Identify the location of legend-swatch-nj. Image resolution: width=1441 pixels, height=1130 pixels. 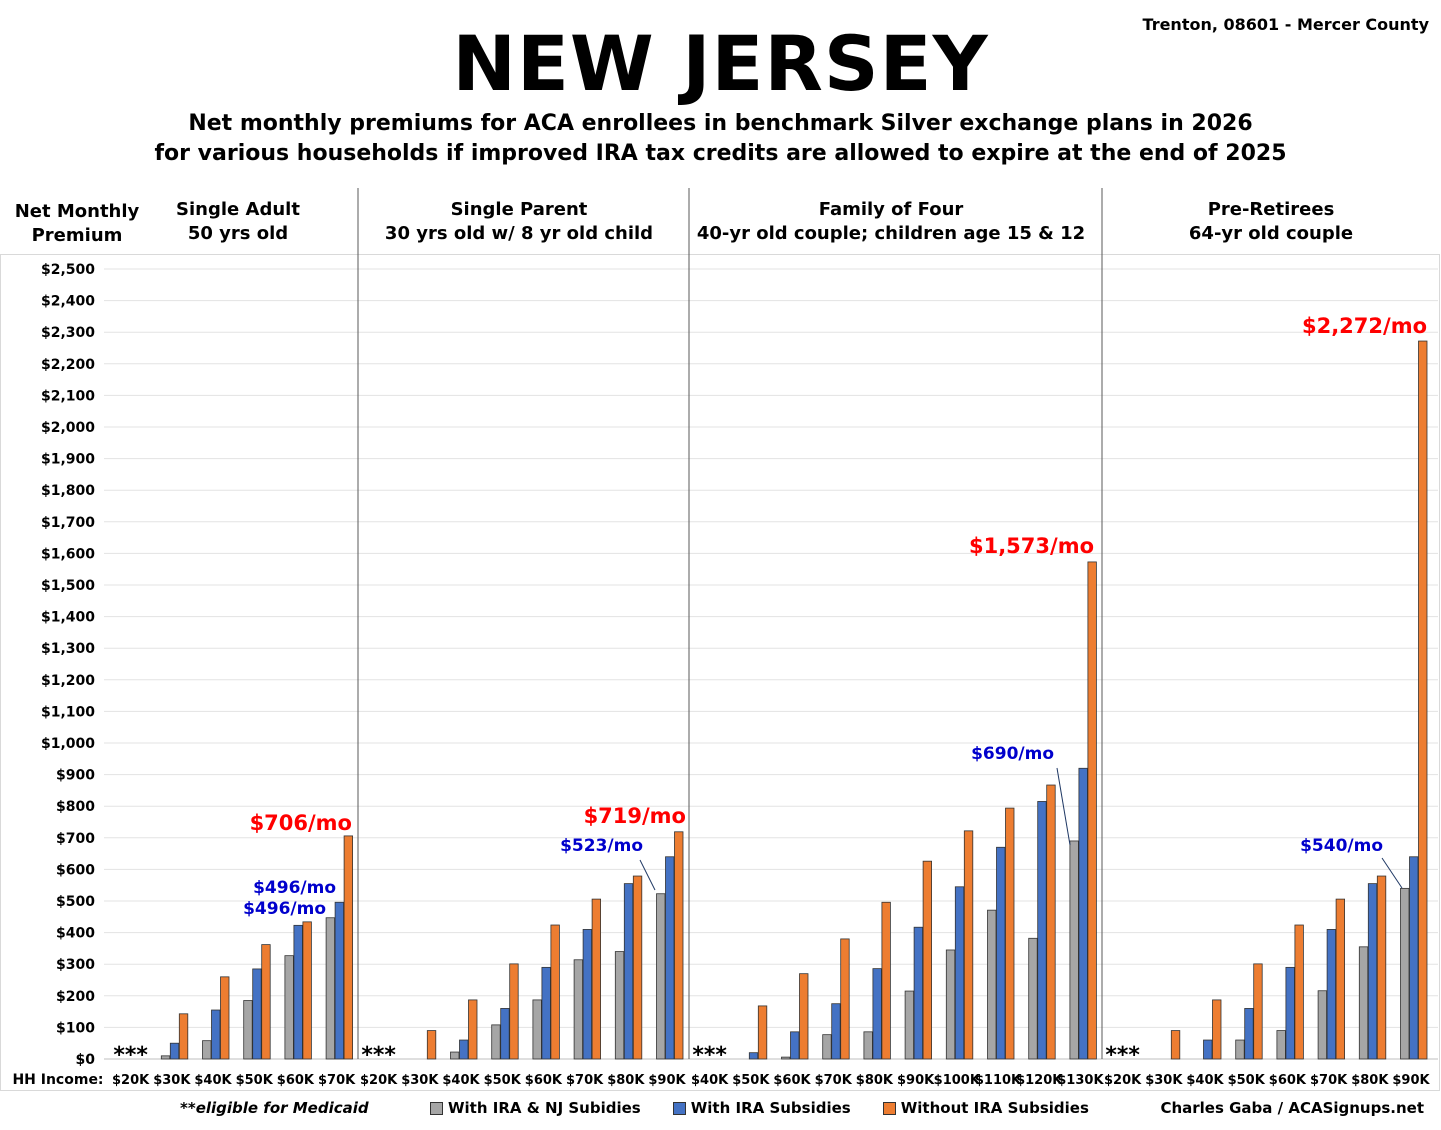
(436, 1108).